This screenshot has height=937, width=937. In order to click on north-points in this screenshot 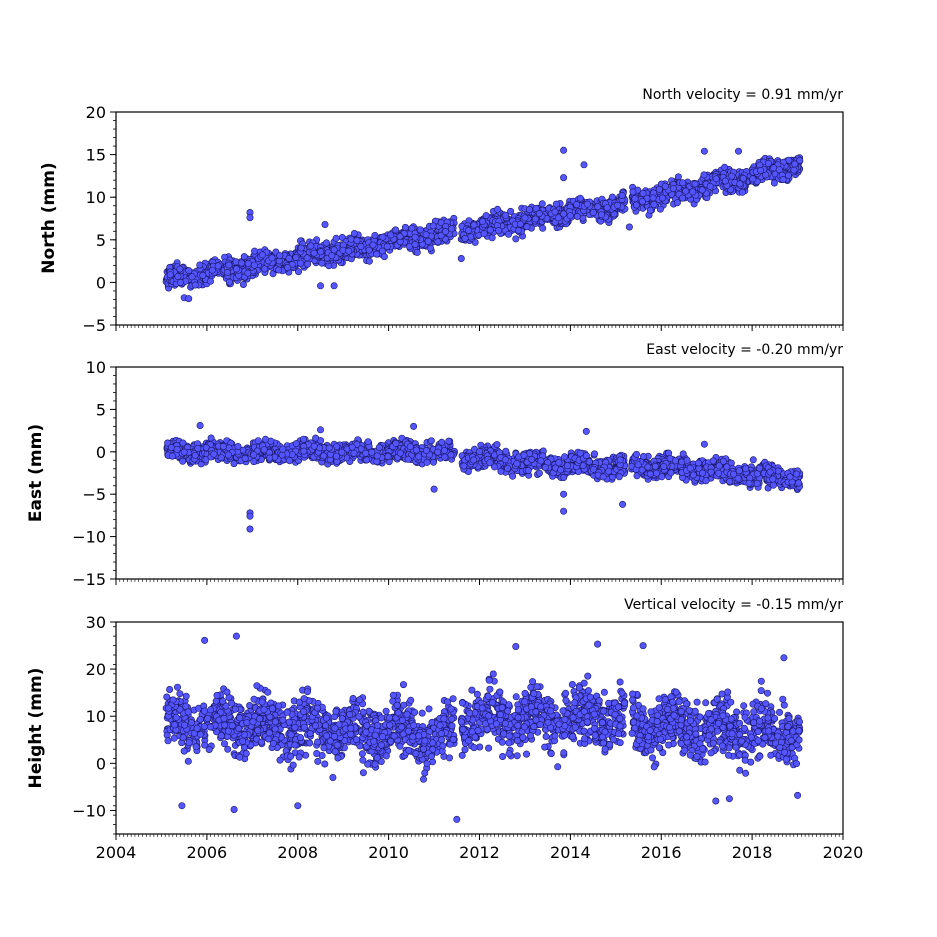, I will do `click(483, 224)`.